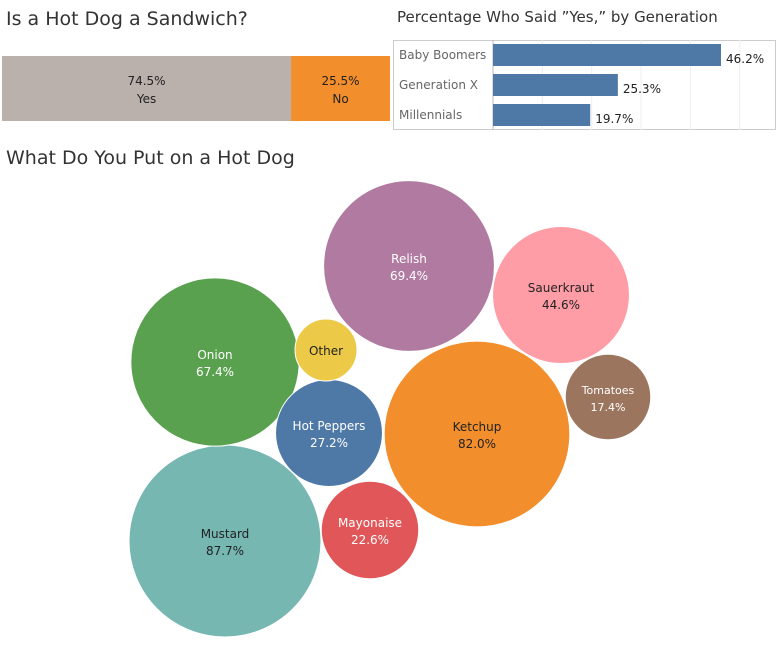 The width and height of the screenshot is (780, 646). Describe the element at coordinates (438, 85) in the screenshot. I see `generation-category-label-generation-x: Generation X` at that location.